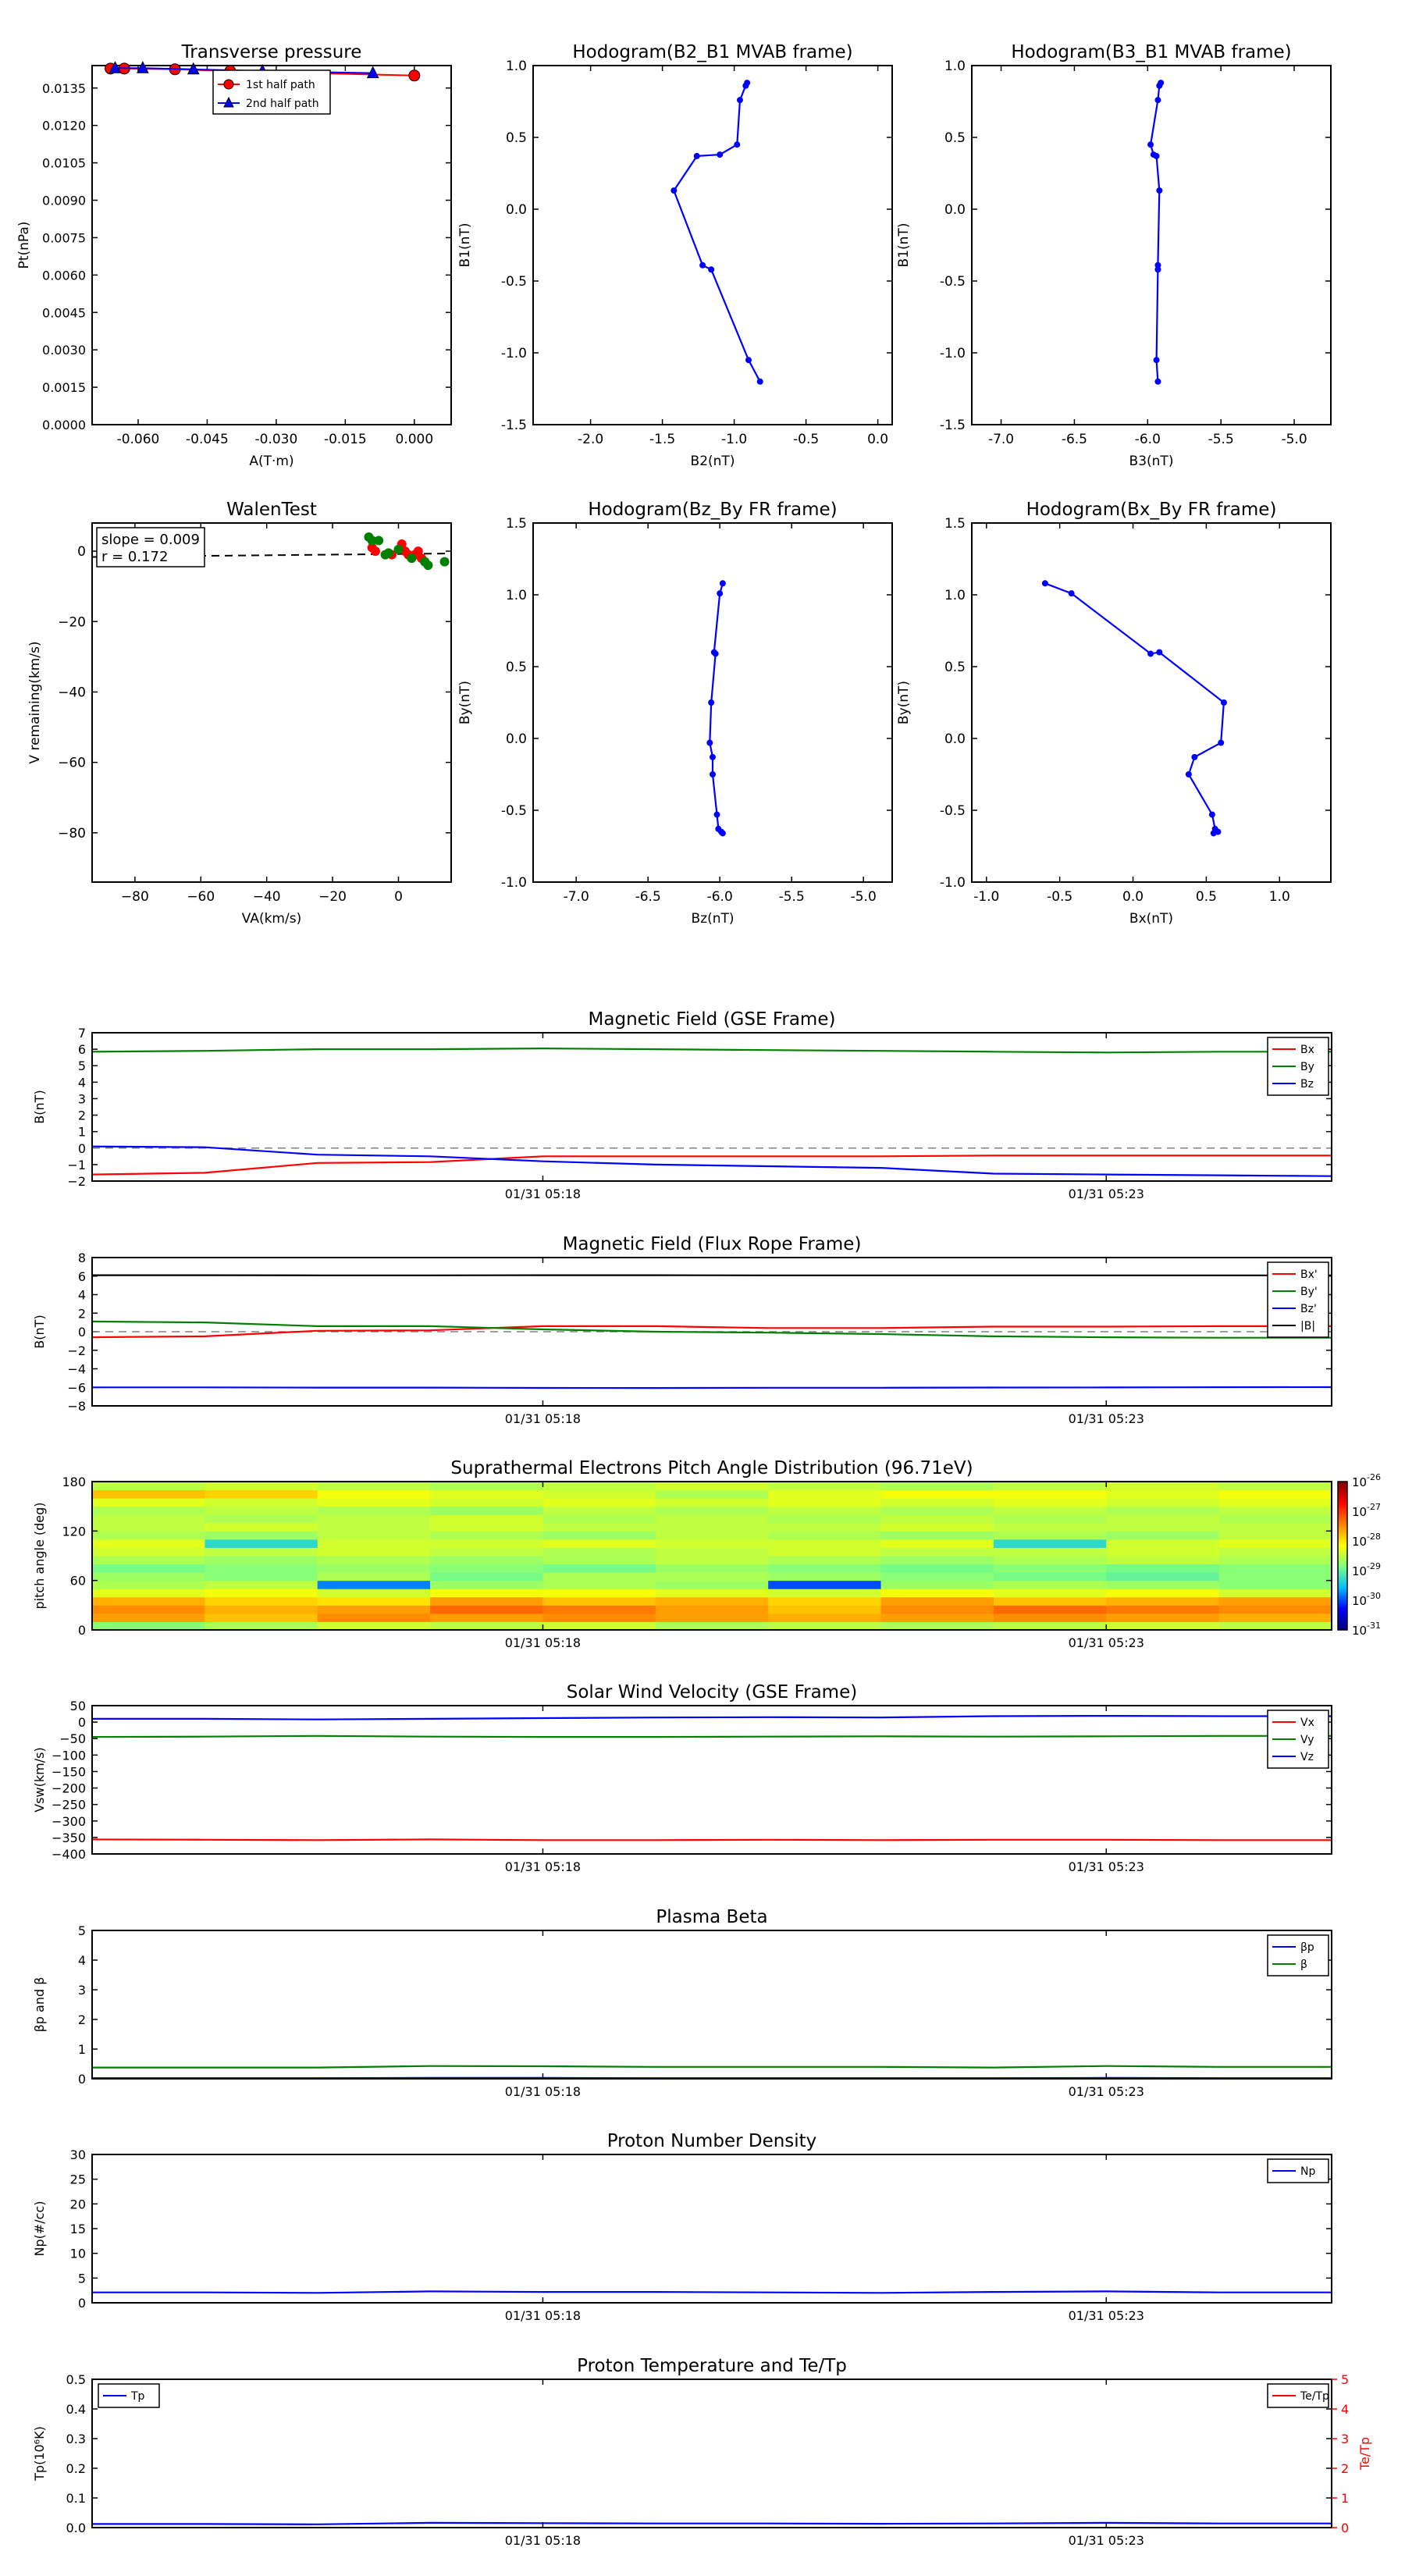  What do you see at coordinates (1360, 1601) in the screenshot?
I see `colorbar-tick-label: 10` at bounding box center [1360, 1601].